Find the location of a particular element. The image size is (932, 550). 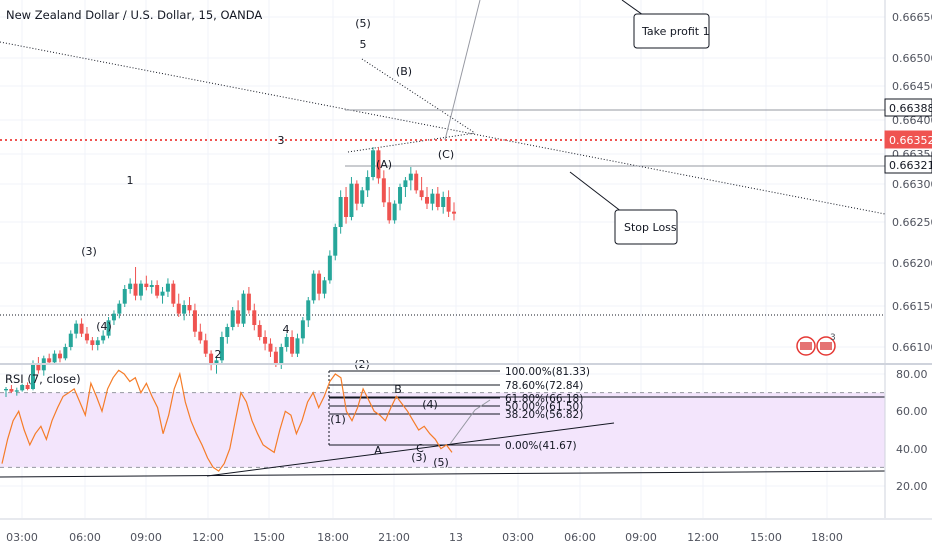

fib-label: 0.00%(41.67) is located at coordinates (541, 446).